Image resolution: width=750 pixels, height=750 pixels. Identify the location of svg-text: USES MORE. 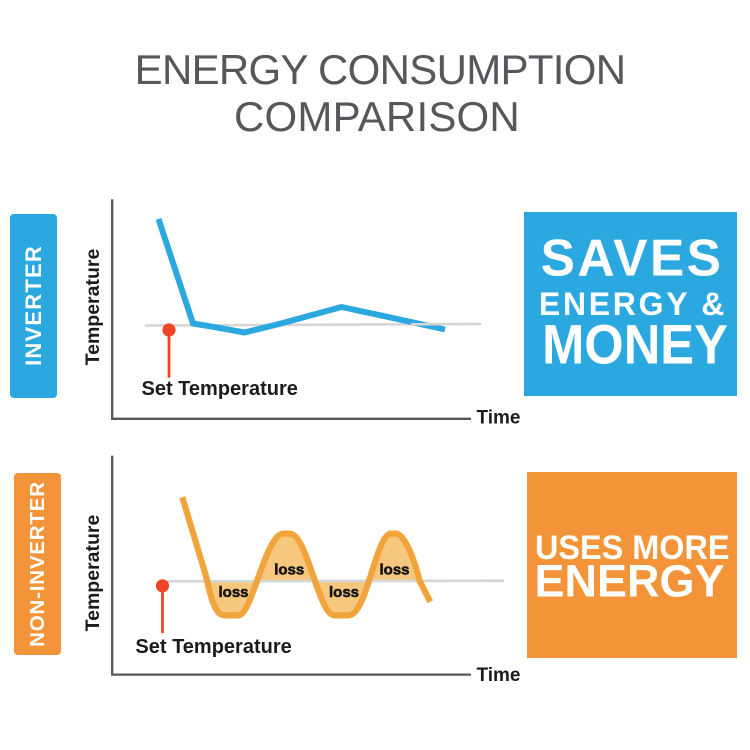
(632, 548).